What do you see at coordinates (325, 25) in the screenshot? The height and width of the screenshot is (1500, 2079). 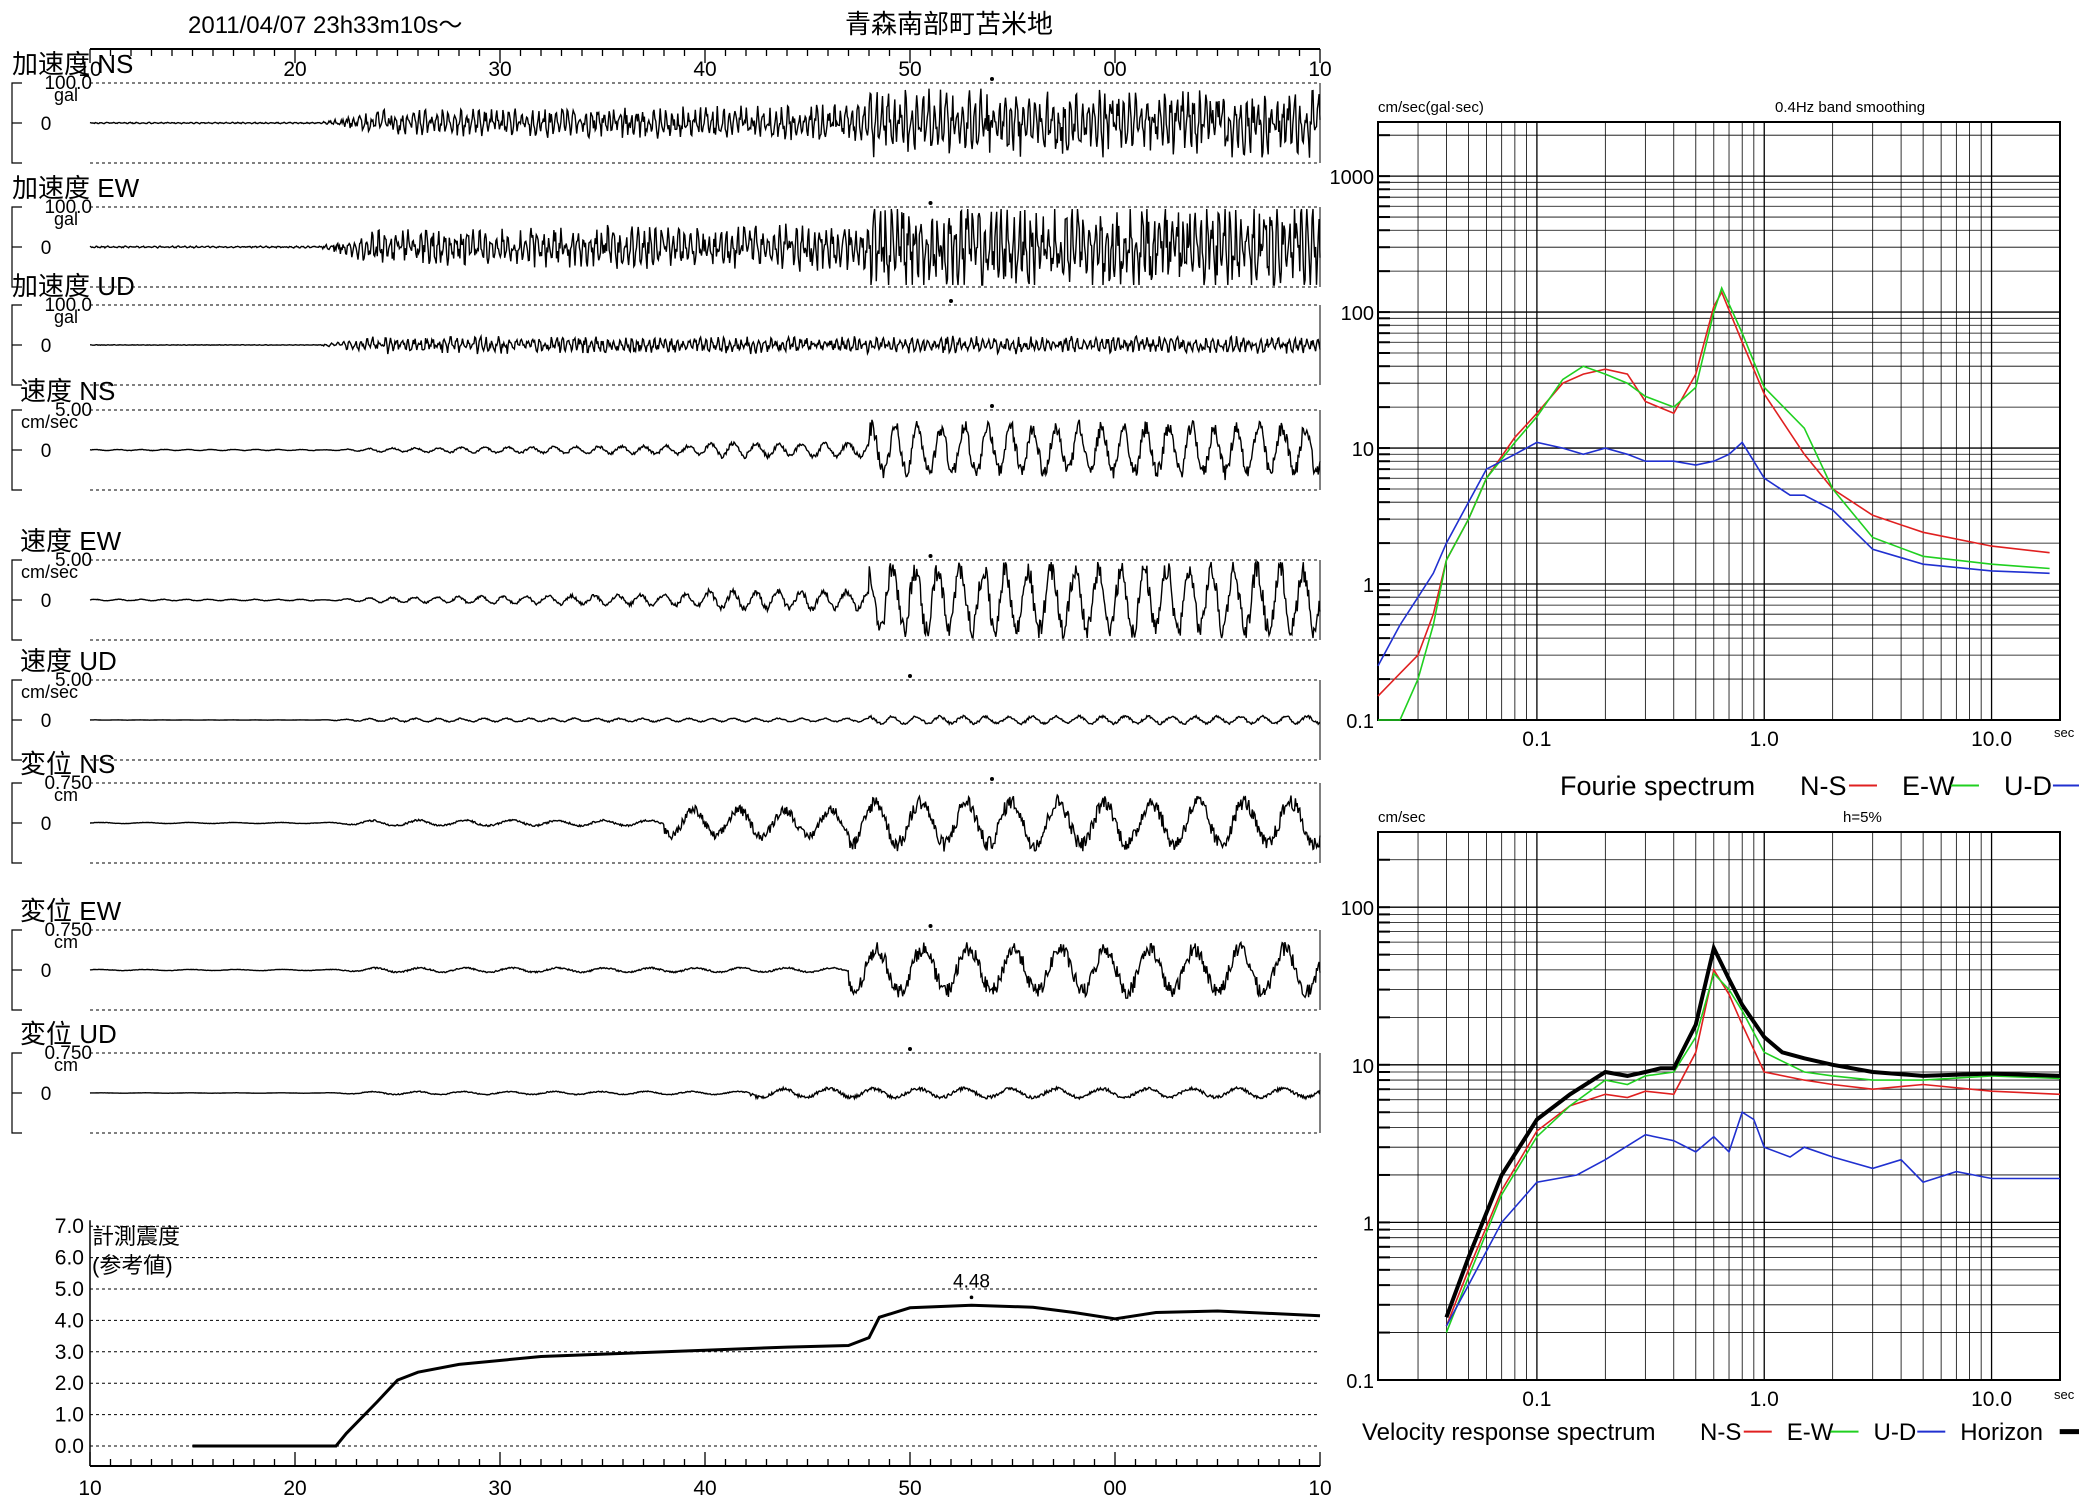 I see `record-datetime: 2011/04/07 23h33m10s〜` at bounding box center [325, 25].